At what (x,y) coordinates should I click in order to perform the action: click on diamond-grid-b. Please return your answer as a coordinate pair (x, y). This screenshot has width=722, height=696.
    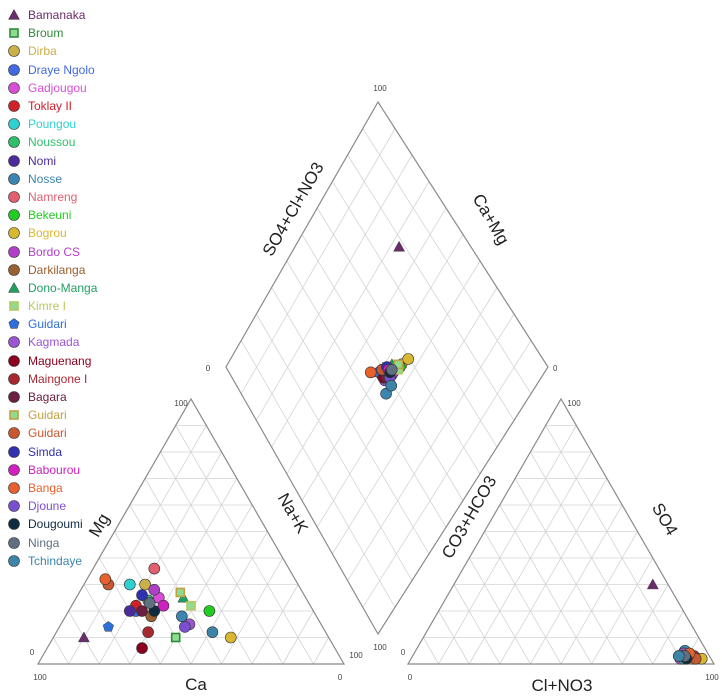
    Looking at the image, I should click on (415, 421).